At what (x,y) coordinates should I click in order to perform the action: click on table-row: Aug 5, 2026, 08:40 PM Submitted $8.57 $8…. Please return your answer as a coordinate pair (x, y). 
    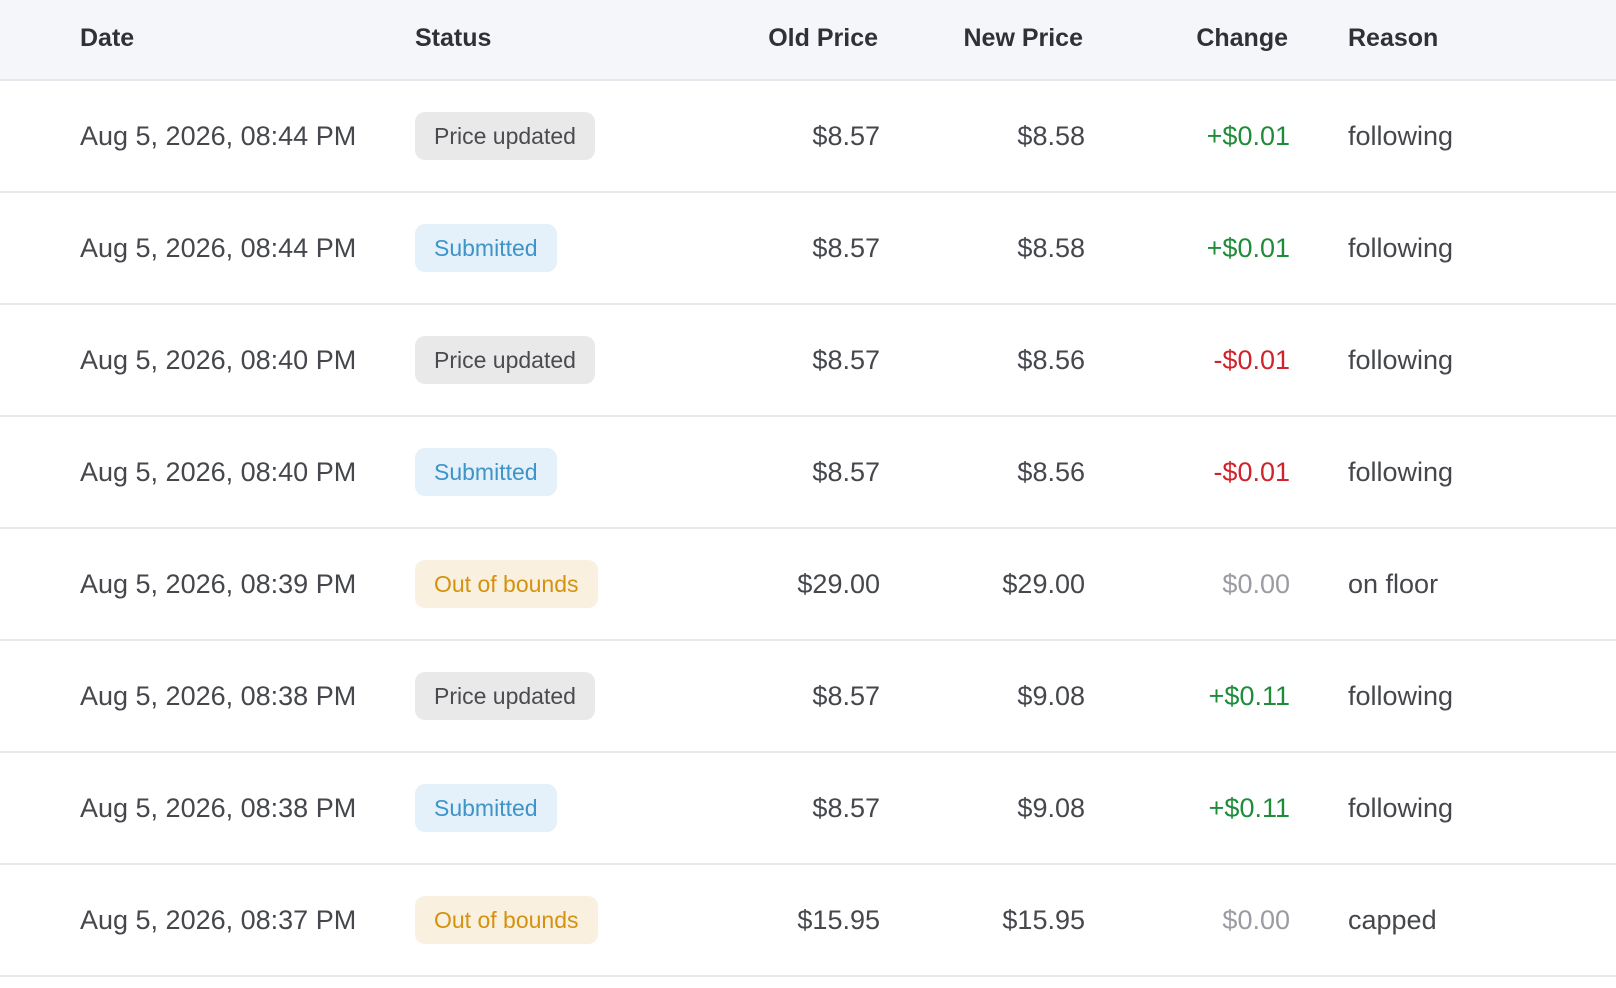
    Looking at the image, I should click on (808, 473).